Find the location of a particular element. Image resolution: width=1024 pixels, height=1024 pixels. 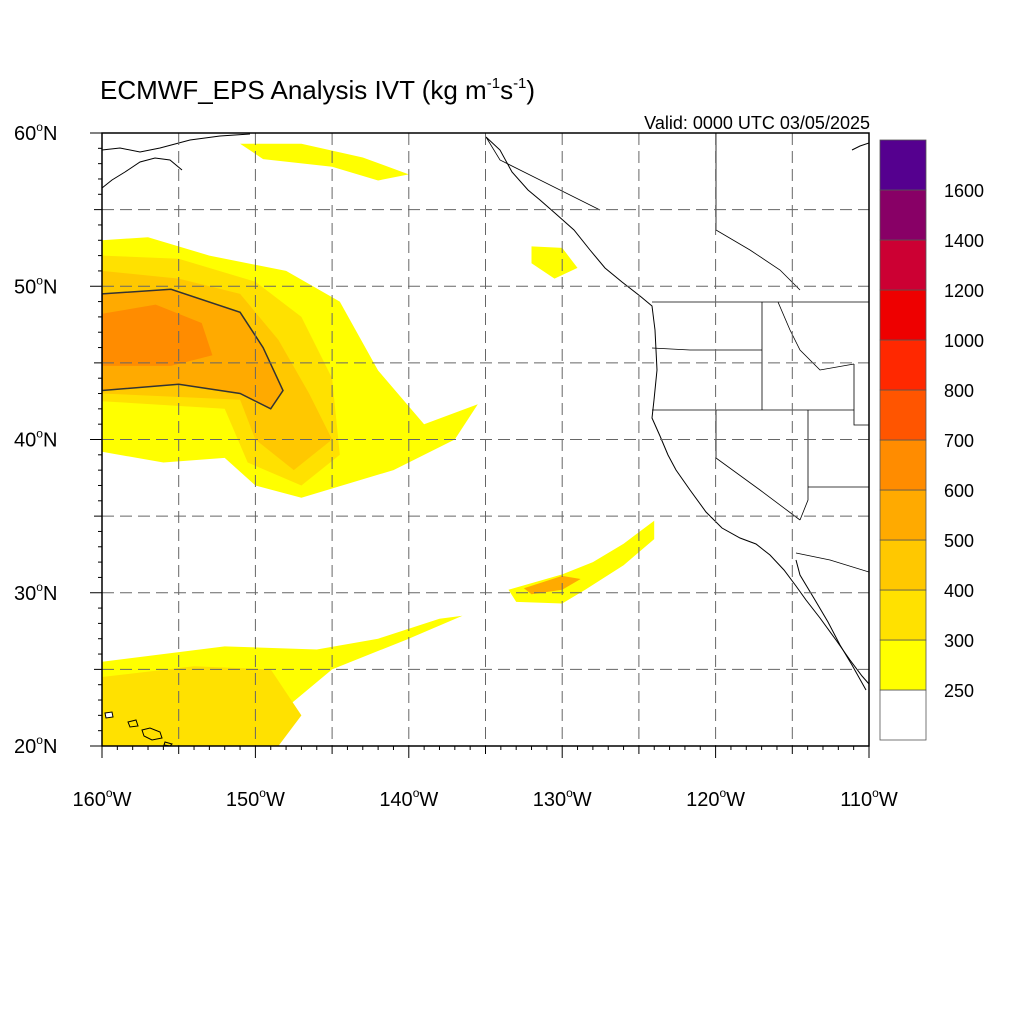

ivt-region-vancouver-island-patch is located at coordinates (554, 262).